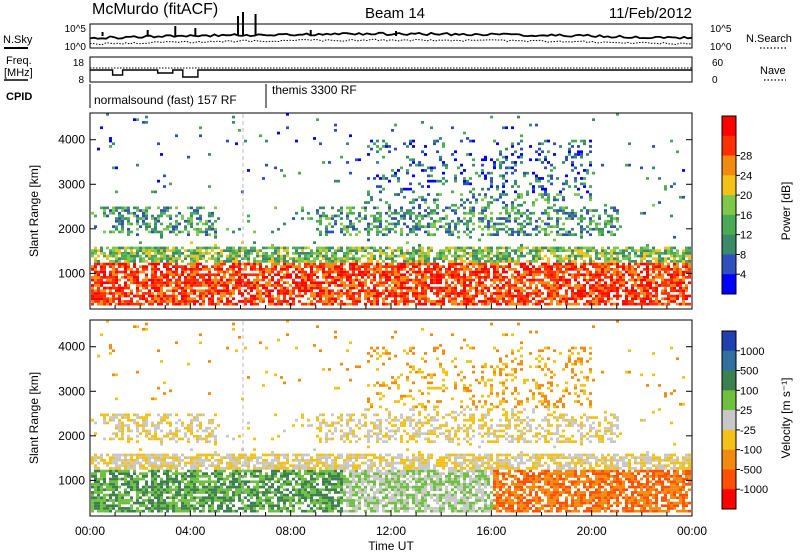  Describe the element at coordinates (729, 244) in the screenshot. I see `colorbar-segment` at that location.